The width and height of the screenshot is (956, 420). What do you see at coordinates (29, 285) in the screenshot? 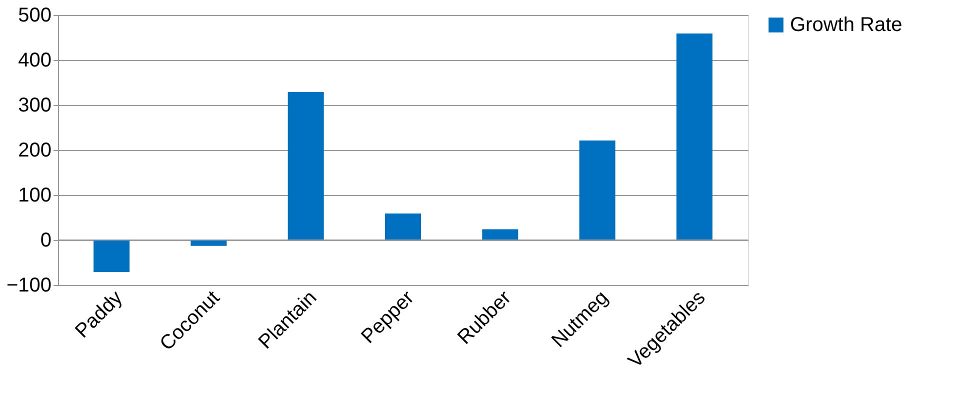
I see `y-tick-label: −100` at bounding box center [29, 285].